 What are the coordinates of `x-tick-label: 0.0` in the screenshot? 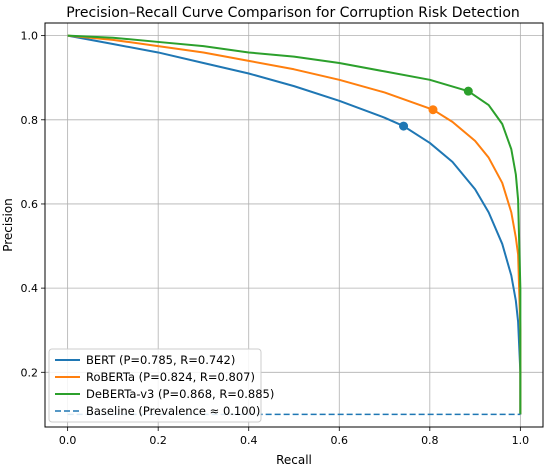 It's located at (68, 440).